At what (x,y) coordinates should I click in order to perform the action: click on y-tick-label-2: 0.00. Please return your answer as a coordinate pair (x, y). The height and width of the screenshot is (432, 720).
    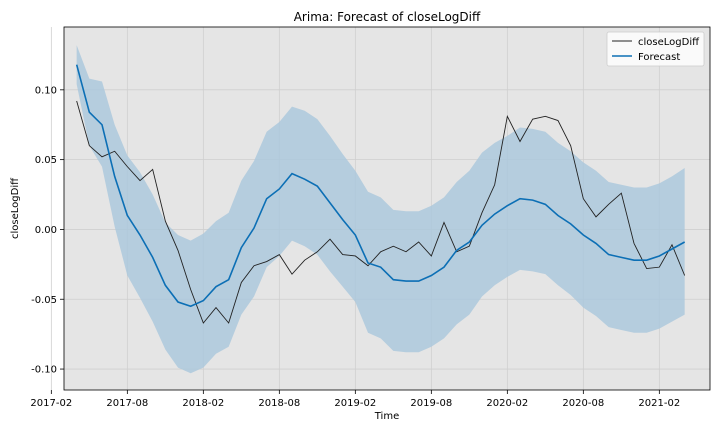
    Looking at the image, I should click on (46, 230).